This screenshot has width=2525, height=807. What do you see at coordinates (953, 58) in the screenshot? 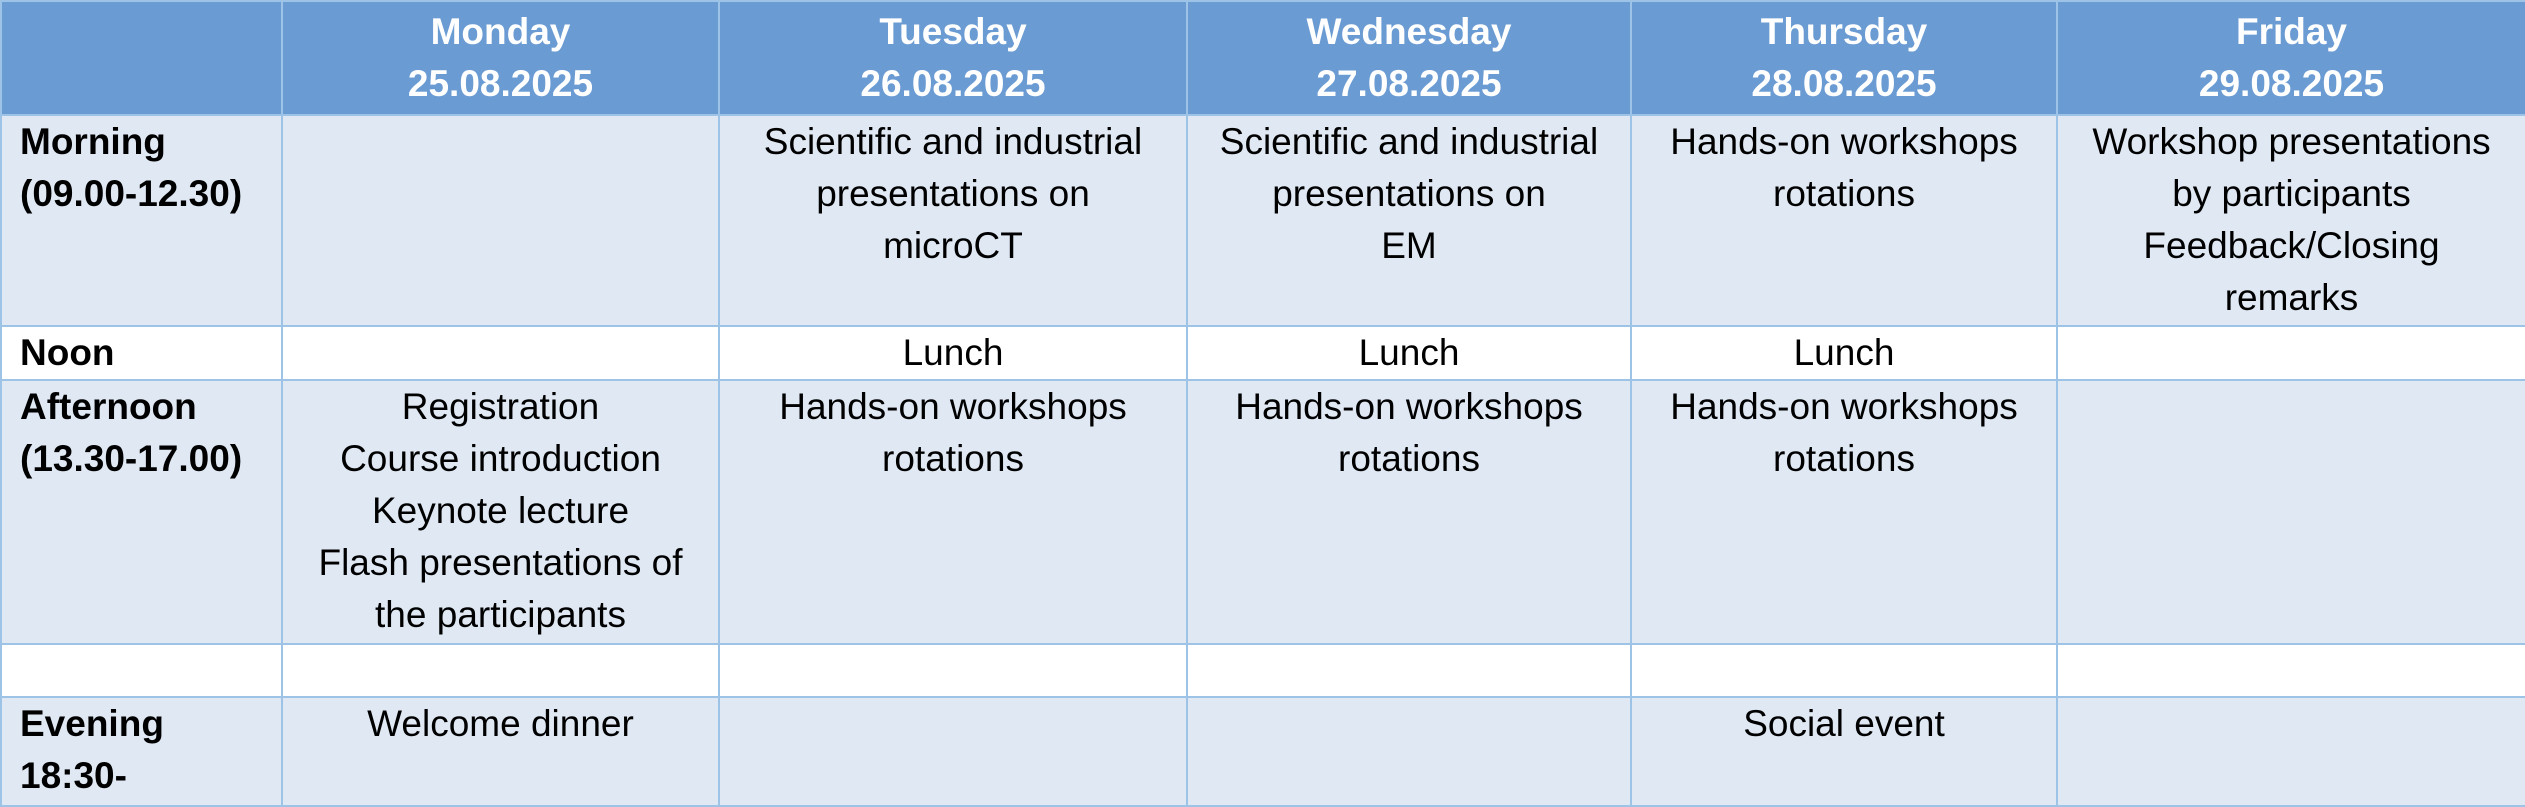
I see `header-tuesday: Tuesday 26.08.2025` at bounding box center [953, 58].